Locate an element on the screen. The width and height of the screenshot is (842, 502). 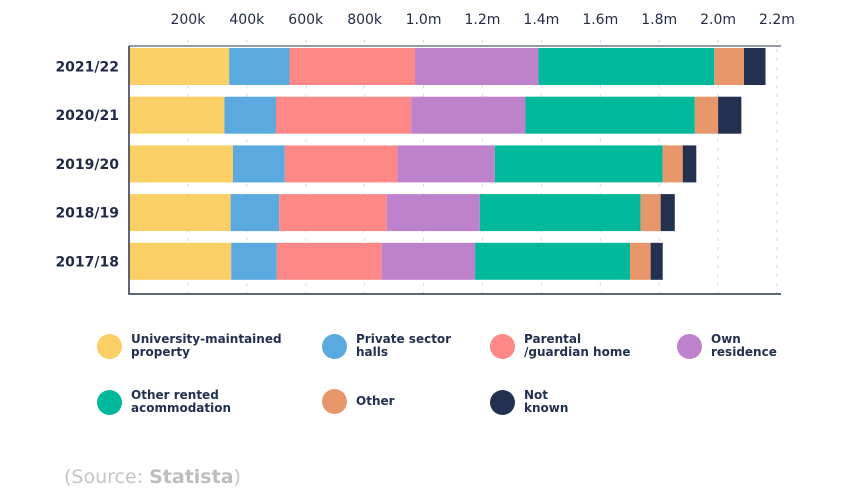
legend-label: University-maintained property is located at coordinates (206, 345).